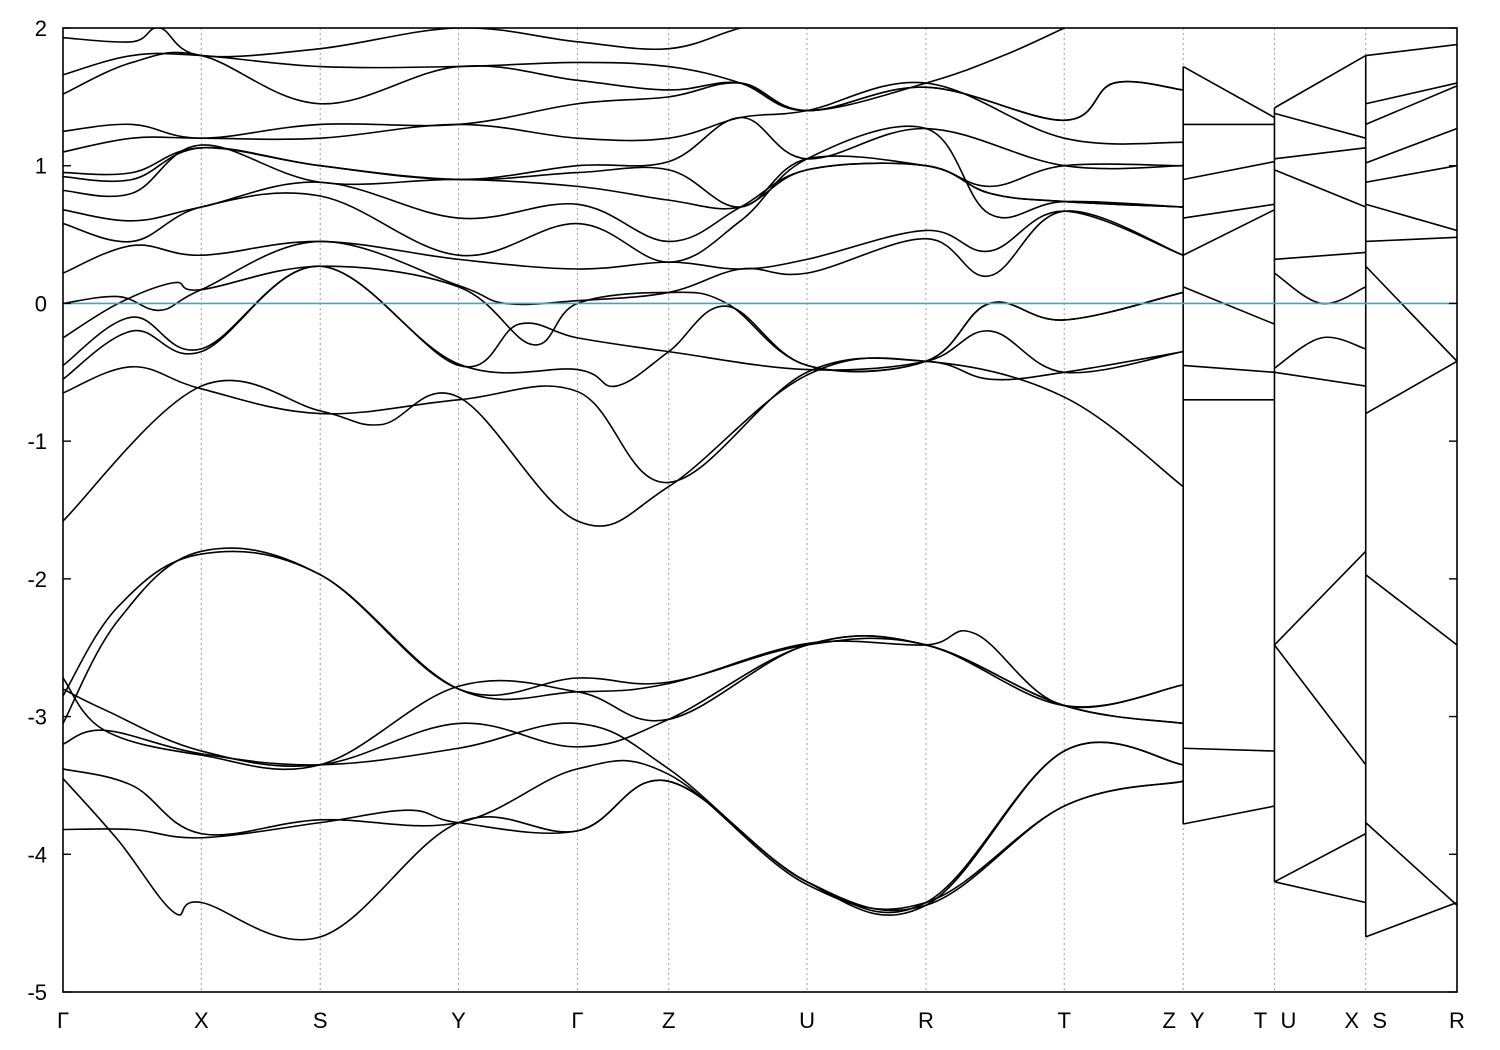  Describe the element at coordinates (1457, 1020) in the screenshot. I see `kpoint-label-15: R` at that location.